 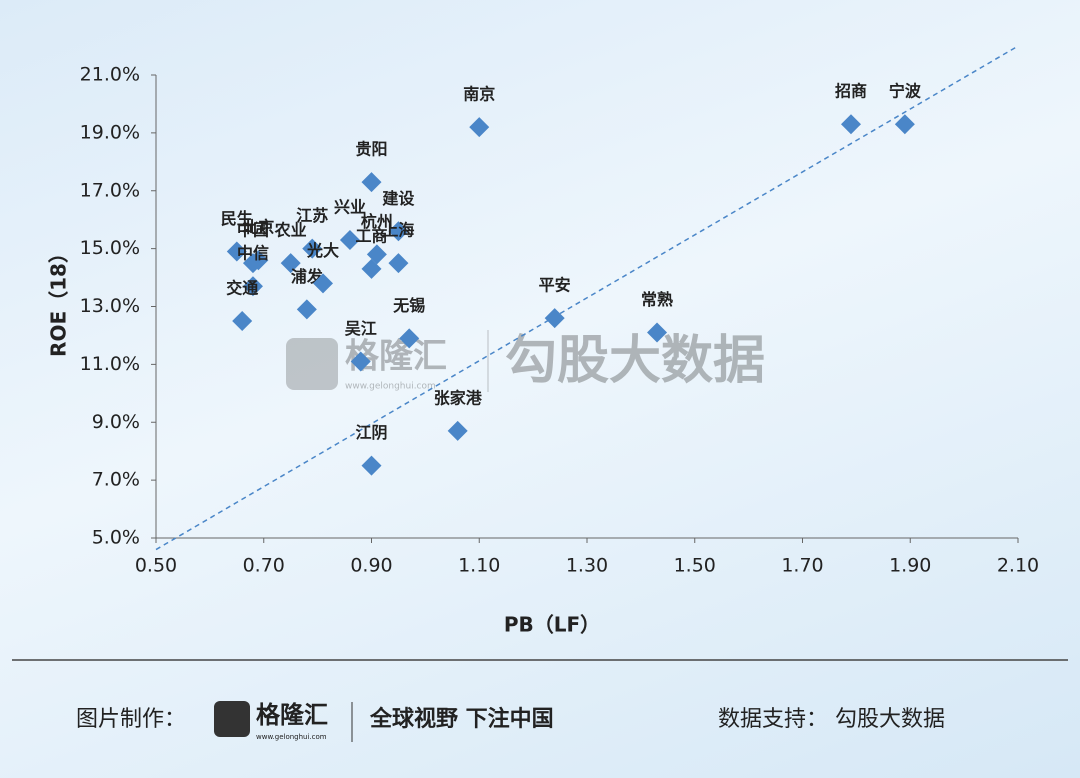 What do you see at coordinates (479, 566) in the screenshot?
I see `x-tick-label: 1.10` at bounding box center [479, 566].